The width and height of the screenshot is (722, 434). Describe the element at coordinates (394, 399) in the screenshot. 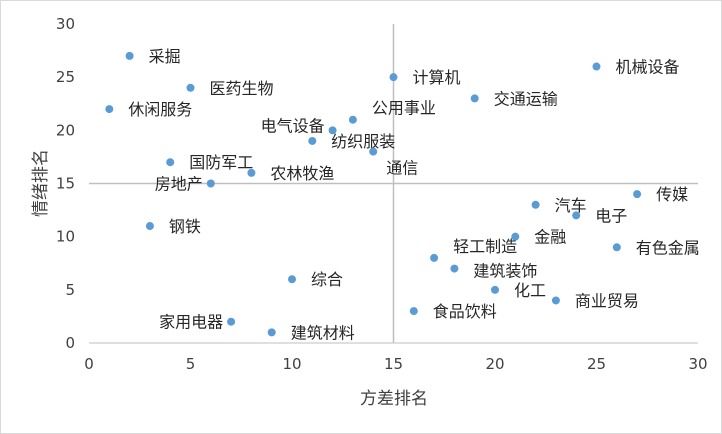

I see `x-axis-title: 方差排名` at that location.